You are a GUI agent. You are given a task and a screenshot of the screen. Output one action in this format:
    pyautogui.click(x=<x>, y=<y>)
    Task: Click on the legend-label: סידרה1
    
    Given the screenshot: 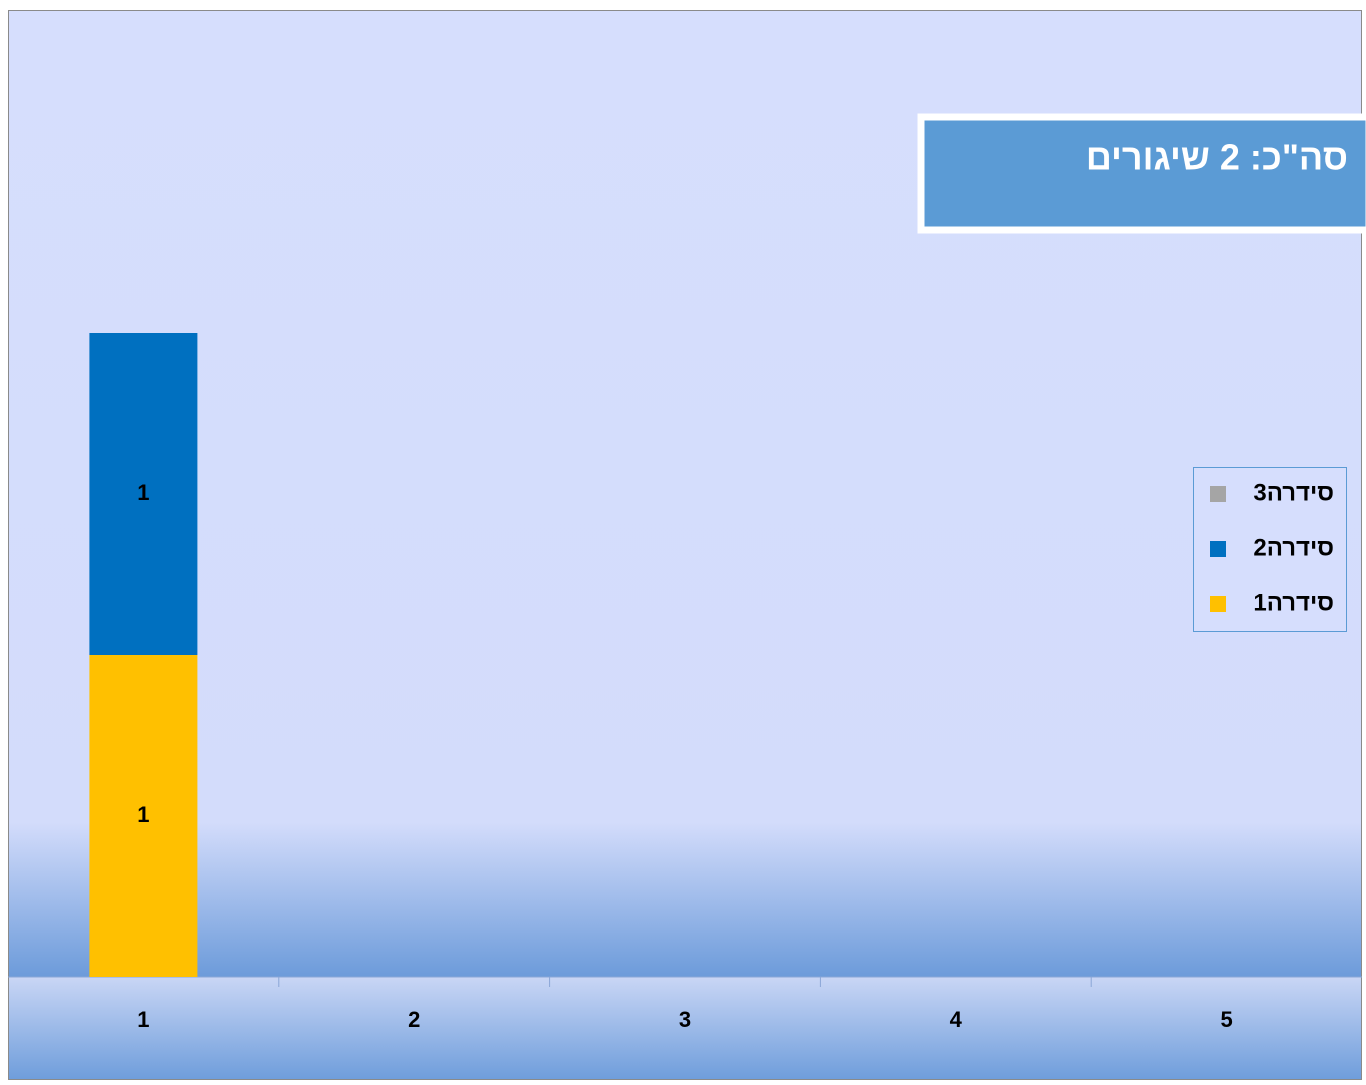 What is the action you would take?
    pyautogui.click(x=1293, y=602)
    